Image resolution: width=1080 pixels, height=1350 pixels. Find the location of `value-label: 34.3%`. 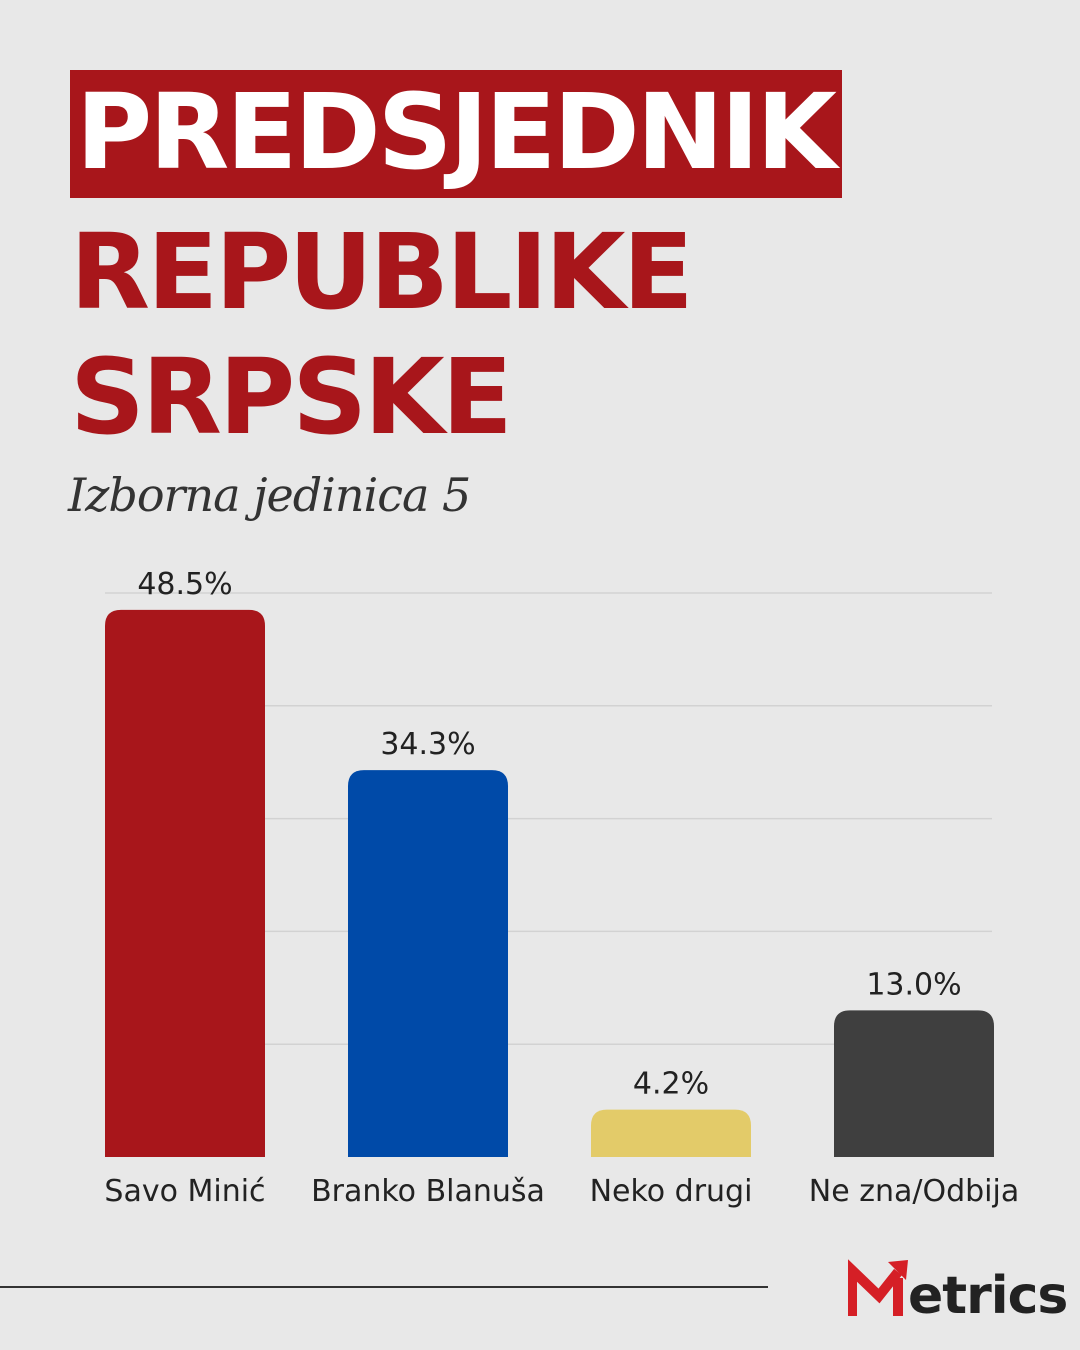

value-label: 34.3% is located at coordinates (427, 744).